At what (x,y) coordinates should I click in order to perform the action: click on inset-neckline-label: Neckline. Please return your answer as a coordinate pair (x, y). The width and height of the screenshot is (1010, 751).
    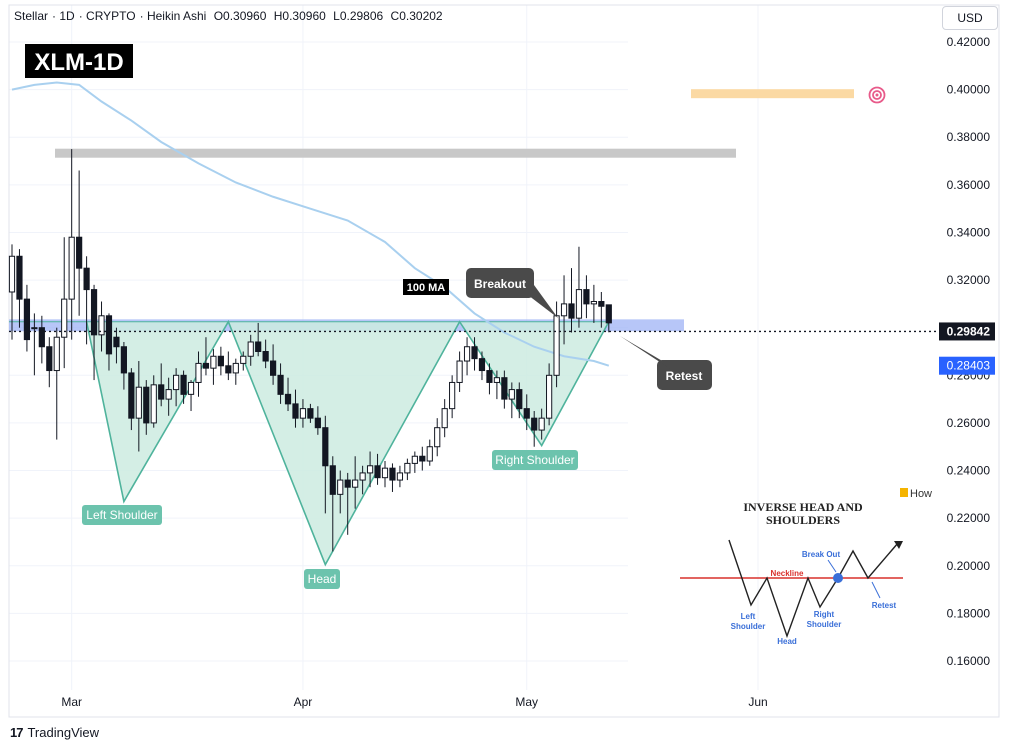
    Looking at the image, I should click on (787, 573).